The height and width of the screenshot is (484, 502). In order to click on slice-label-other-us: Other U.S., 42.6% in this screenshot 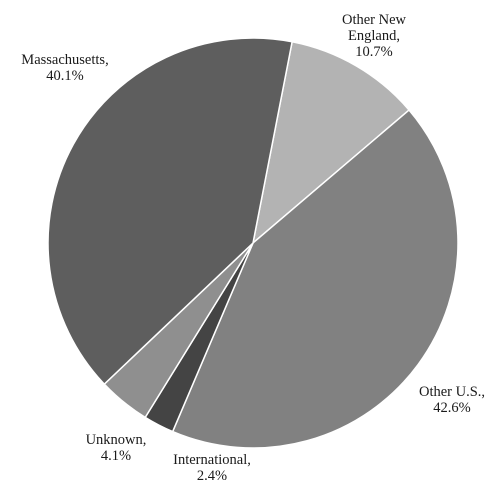, I will do `click(452, 400)`.